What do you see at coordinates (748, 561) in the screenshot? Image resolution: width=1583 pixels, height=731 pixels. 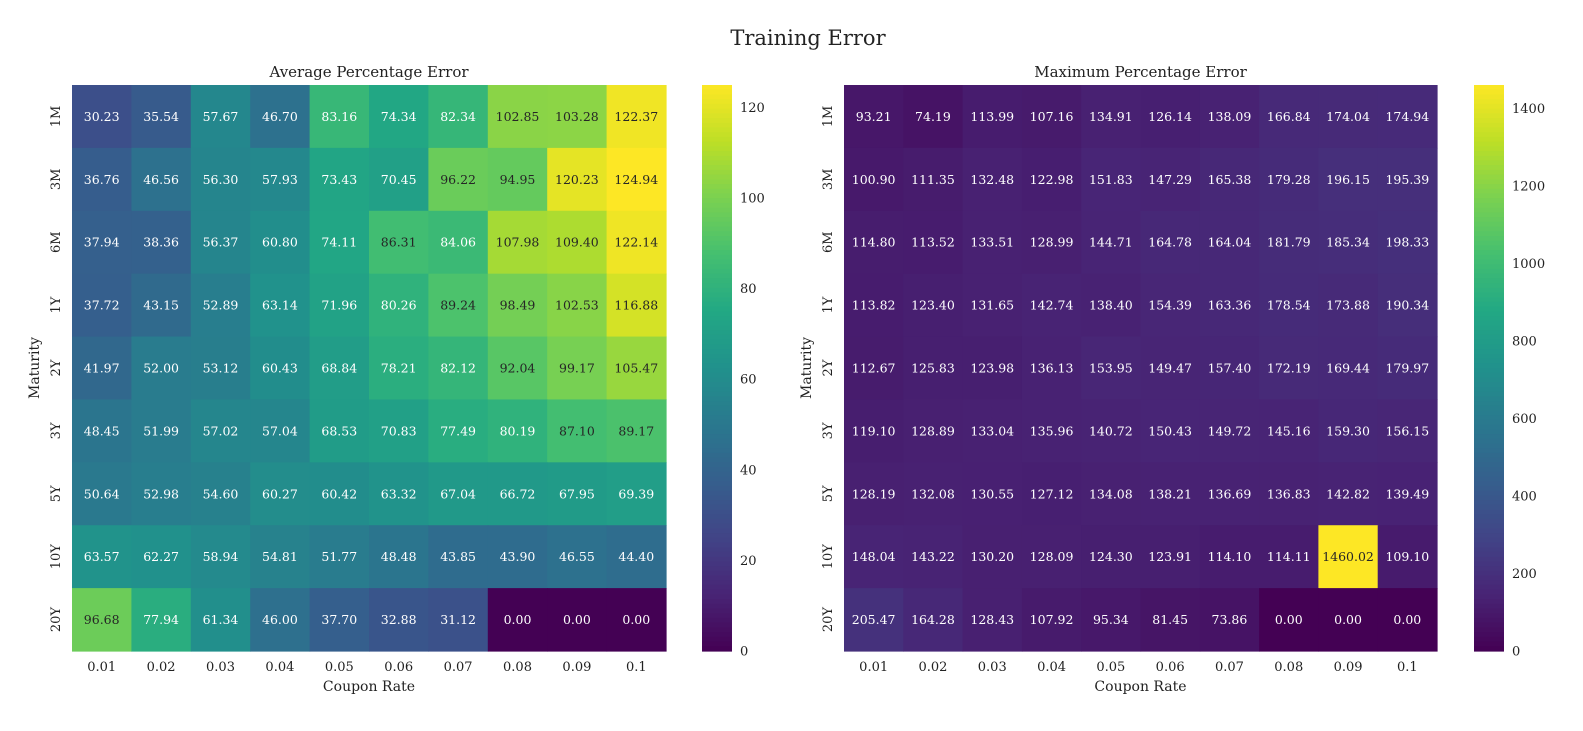 I see `colorbar-tick-label: 20` at bounding box center [748, 561].